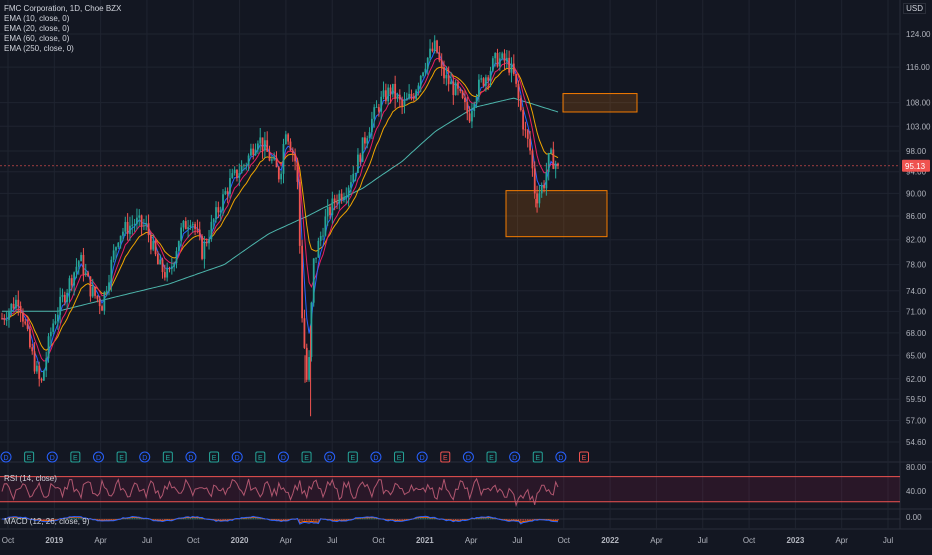 This screenshot has width=932, height=555. Describe the element at coordinates (62, 49) in the screenshot. I see `legend-ema-250: EMA (250, close, 0)` at that location.